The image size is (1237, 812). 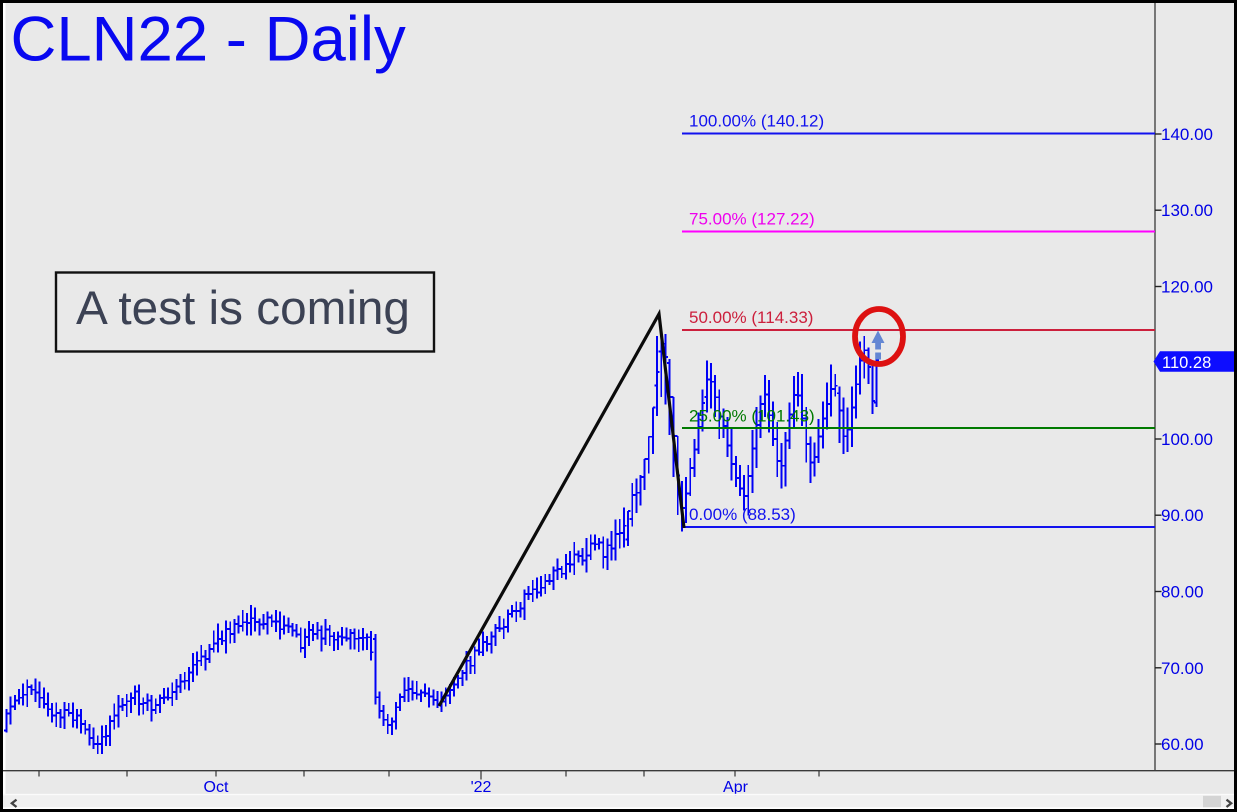 What do you see at coordinates (216, 787) in the screenshot?
I see `svg-text: Oct` at bounding box center [216, 787].